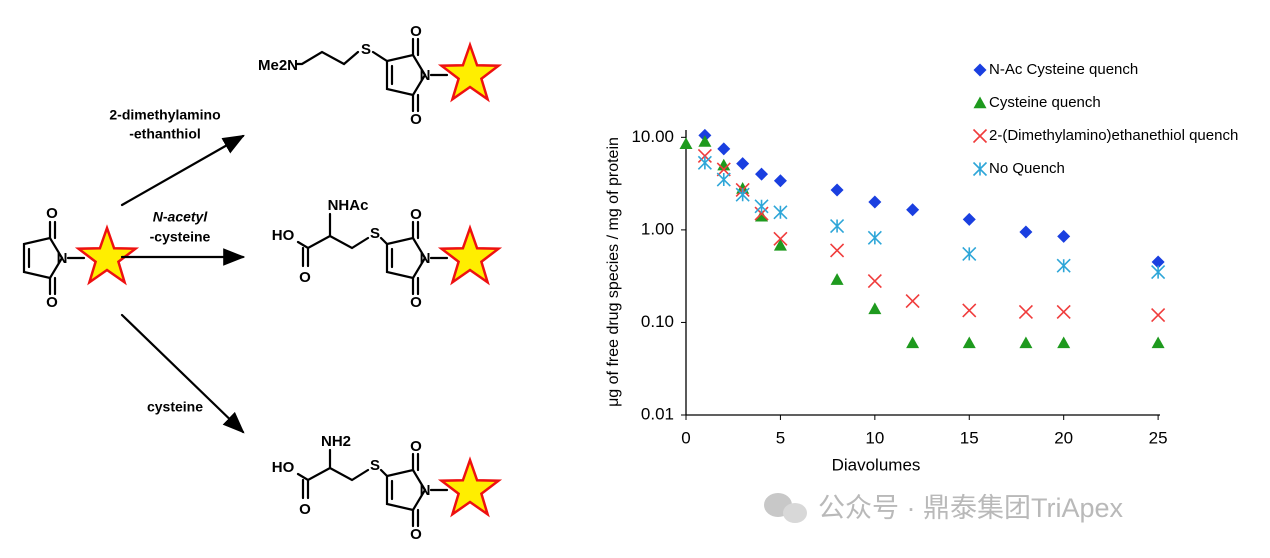 The image size is (1270, 558). What do you see at coordinates (1113, 135) in the screenshot?
I see `legend-label: 2-(Dimethylamino)ethanethiol quench` at bounding box center [1113, 135].